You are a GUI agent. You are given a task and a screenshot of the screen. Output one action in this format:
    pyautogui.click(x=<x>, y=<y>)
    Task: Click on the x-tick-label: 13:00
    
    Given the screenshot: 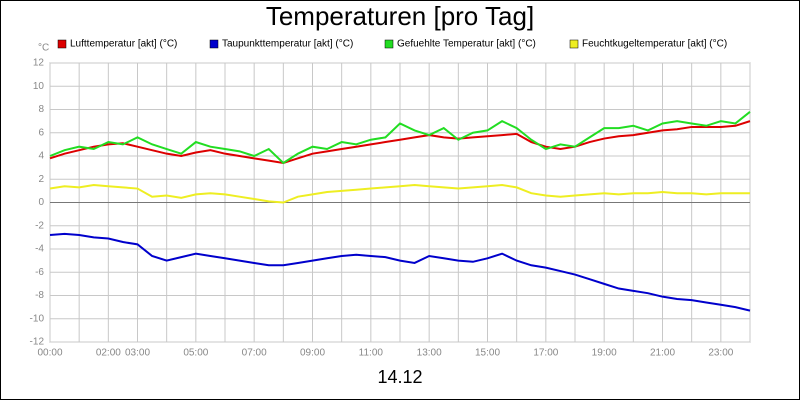 What is the action you would take?
    pyautogui.click(x=429, y=353)
    